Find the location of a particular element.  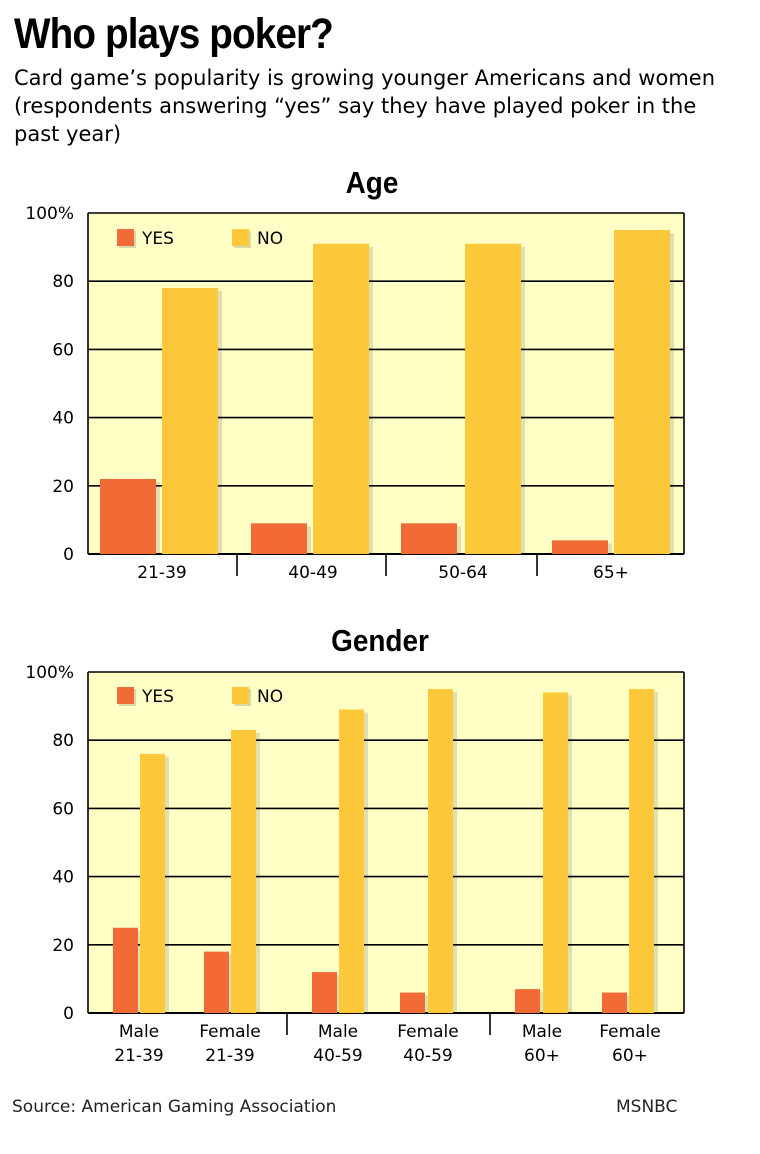

x-tick-label: 65+ is located at coordinates (611, 573).